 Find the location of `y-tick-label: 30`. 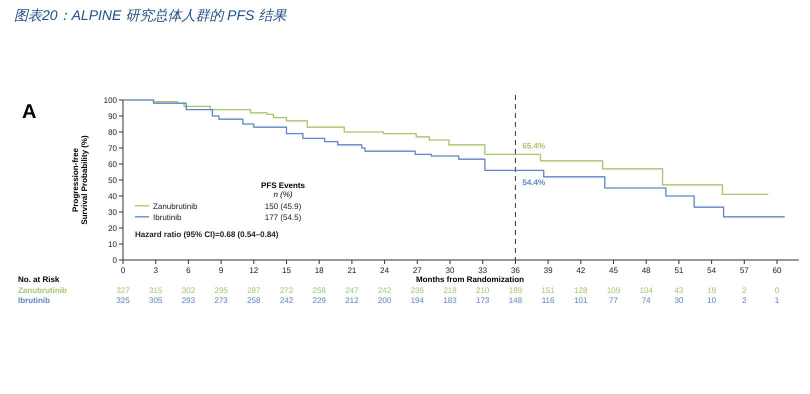

y-tick-label: 30 is located at coordinates (113, 212).